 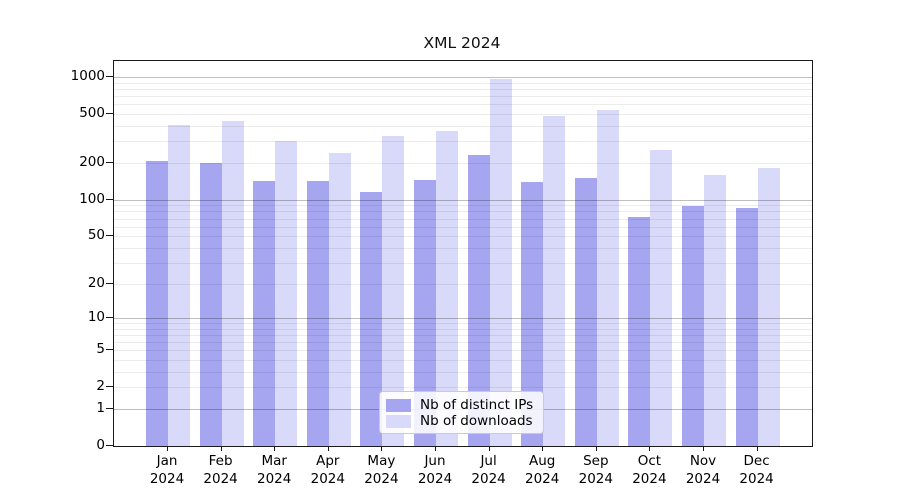 What do you see at coordinates (477, 405) in the screenshot?
I see `legend-label-distinct-ips: Nb of distinct IPs` at bounding box center [477, 405].